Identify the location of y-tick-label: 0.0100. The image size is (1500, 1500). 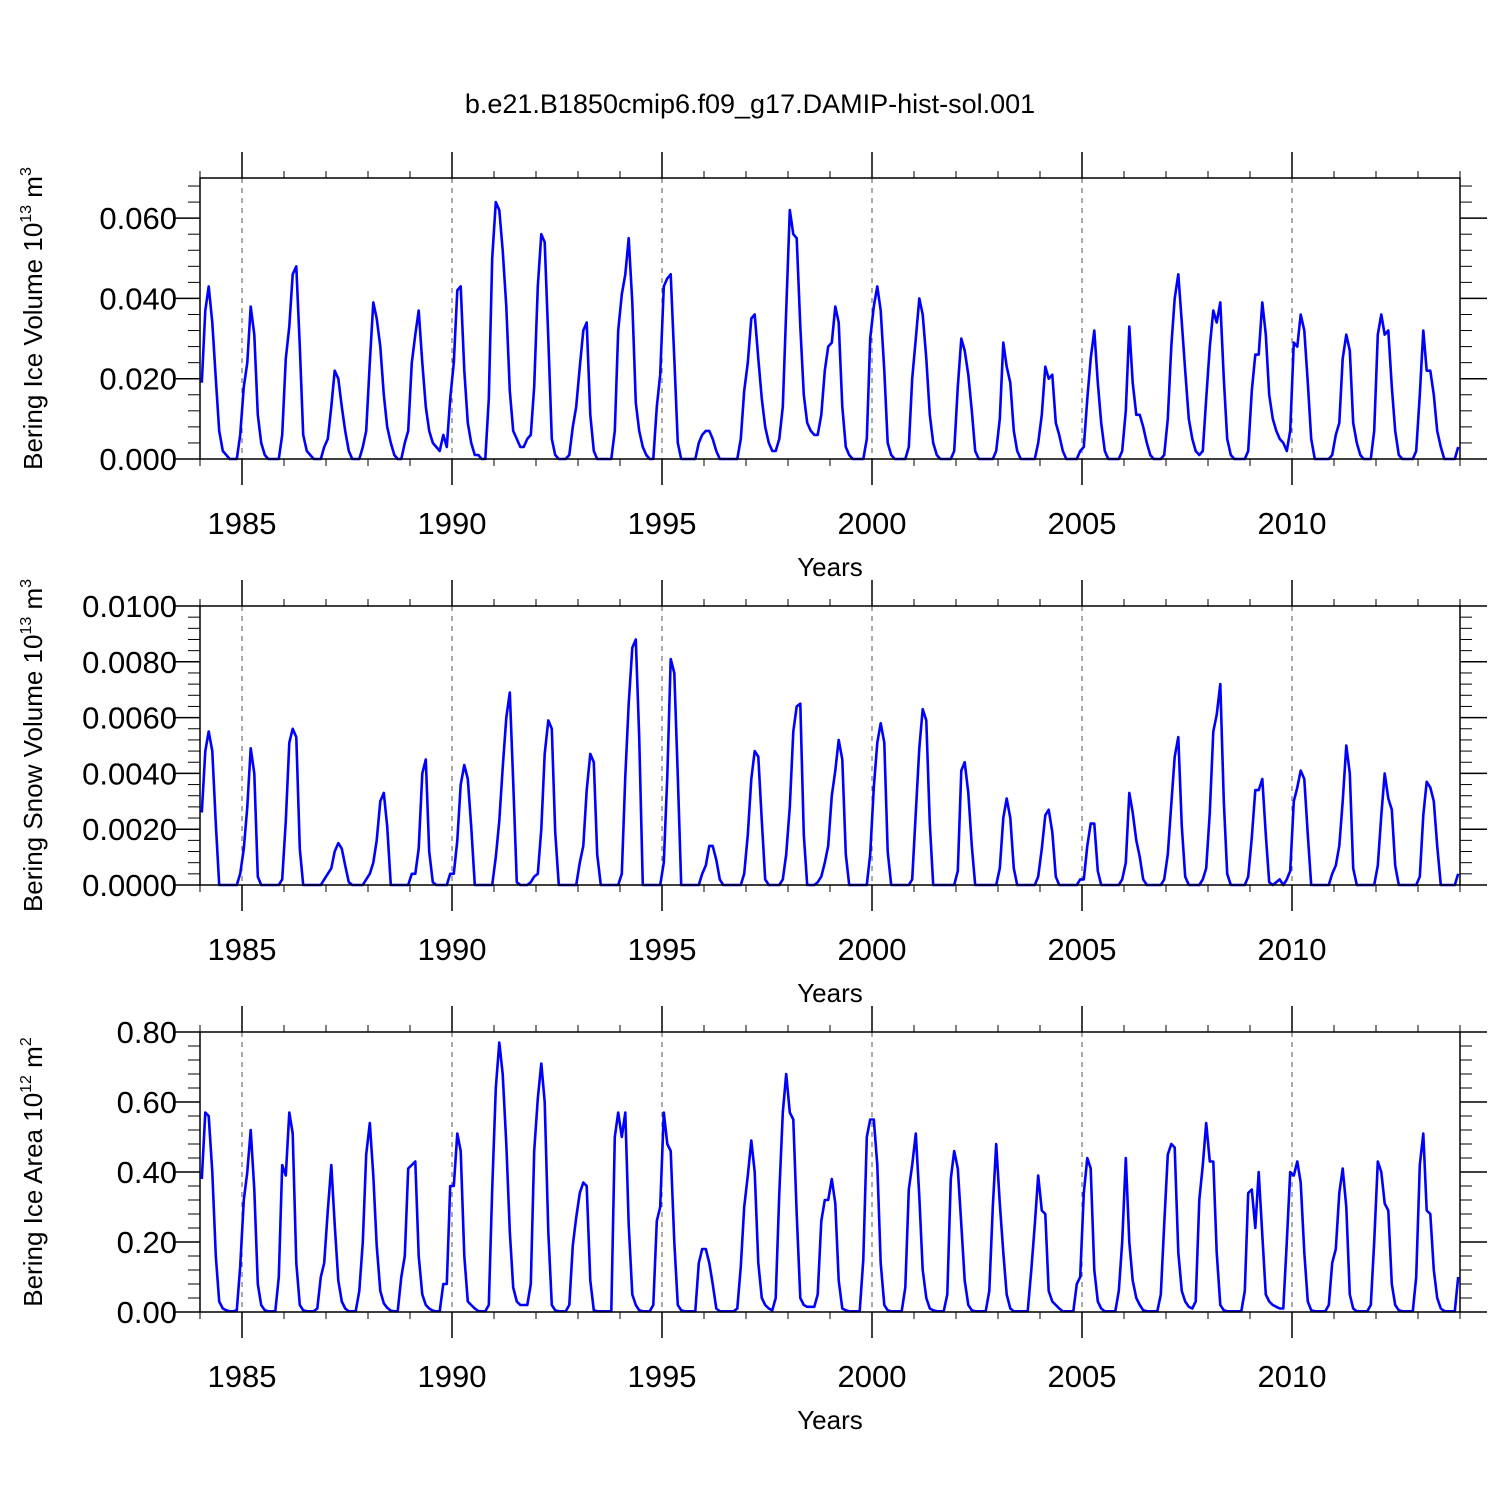
(129, 606).